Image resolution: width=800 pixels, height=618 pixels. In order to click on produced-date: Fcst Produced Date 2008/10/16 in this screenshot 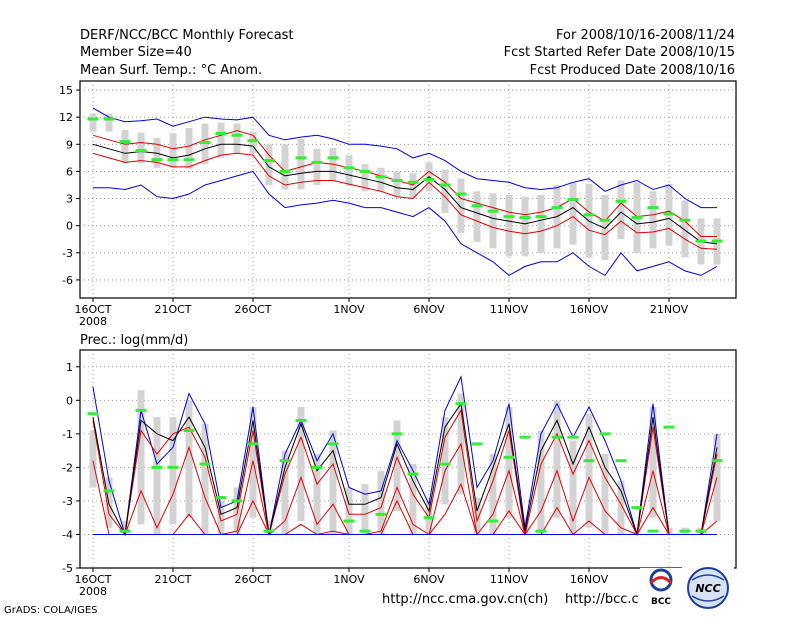, I will do `click(632, 70)`.